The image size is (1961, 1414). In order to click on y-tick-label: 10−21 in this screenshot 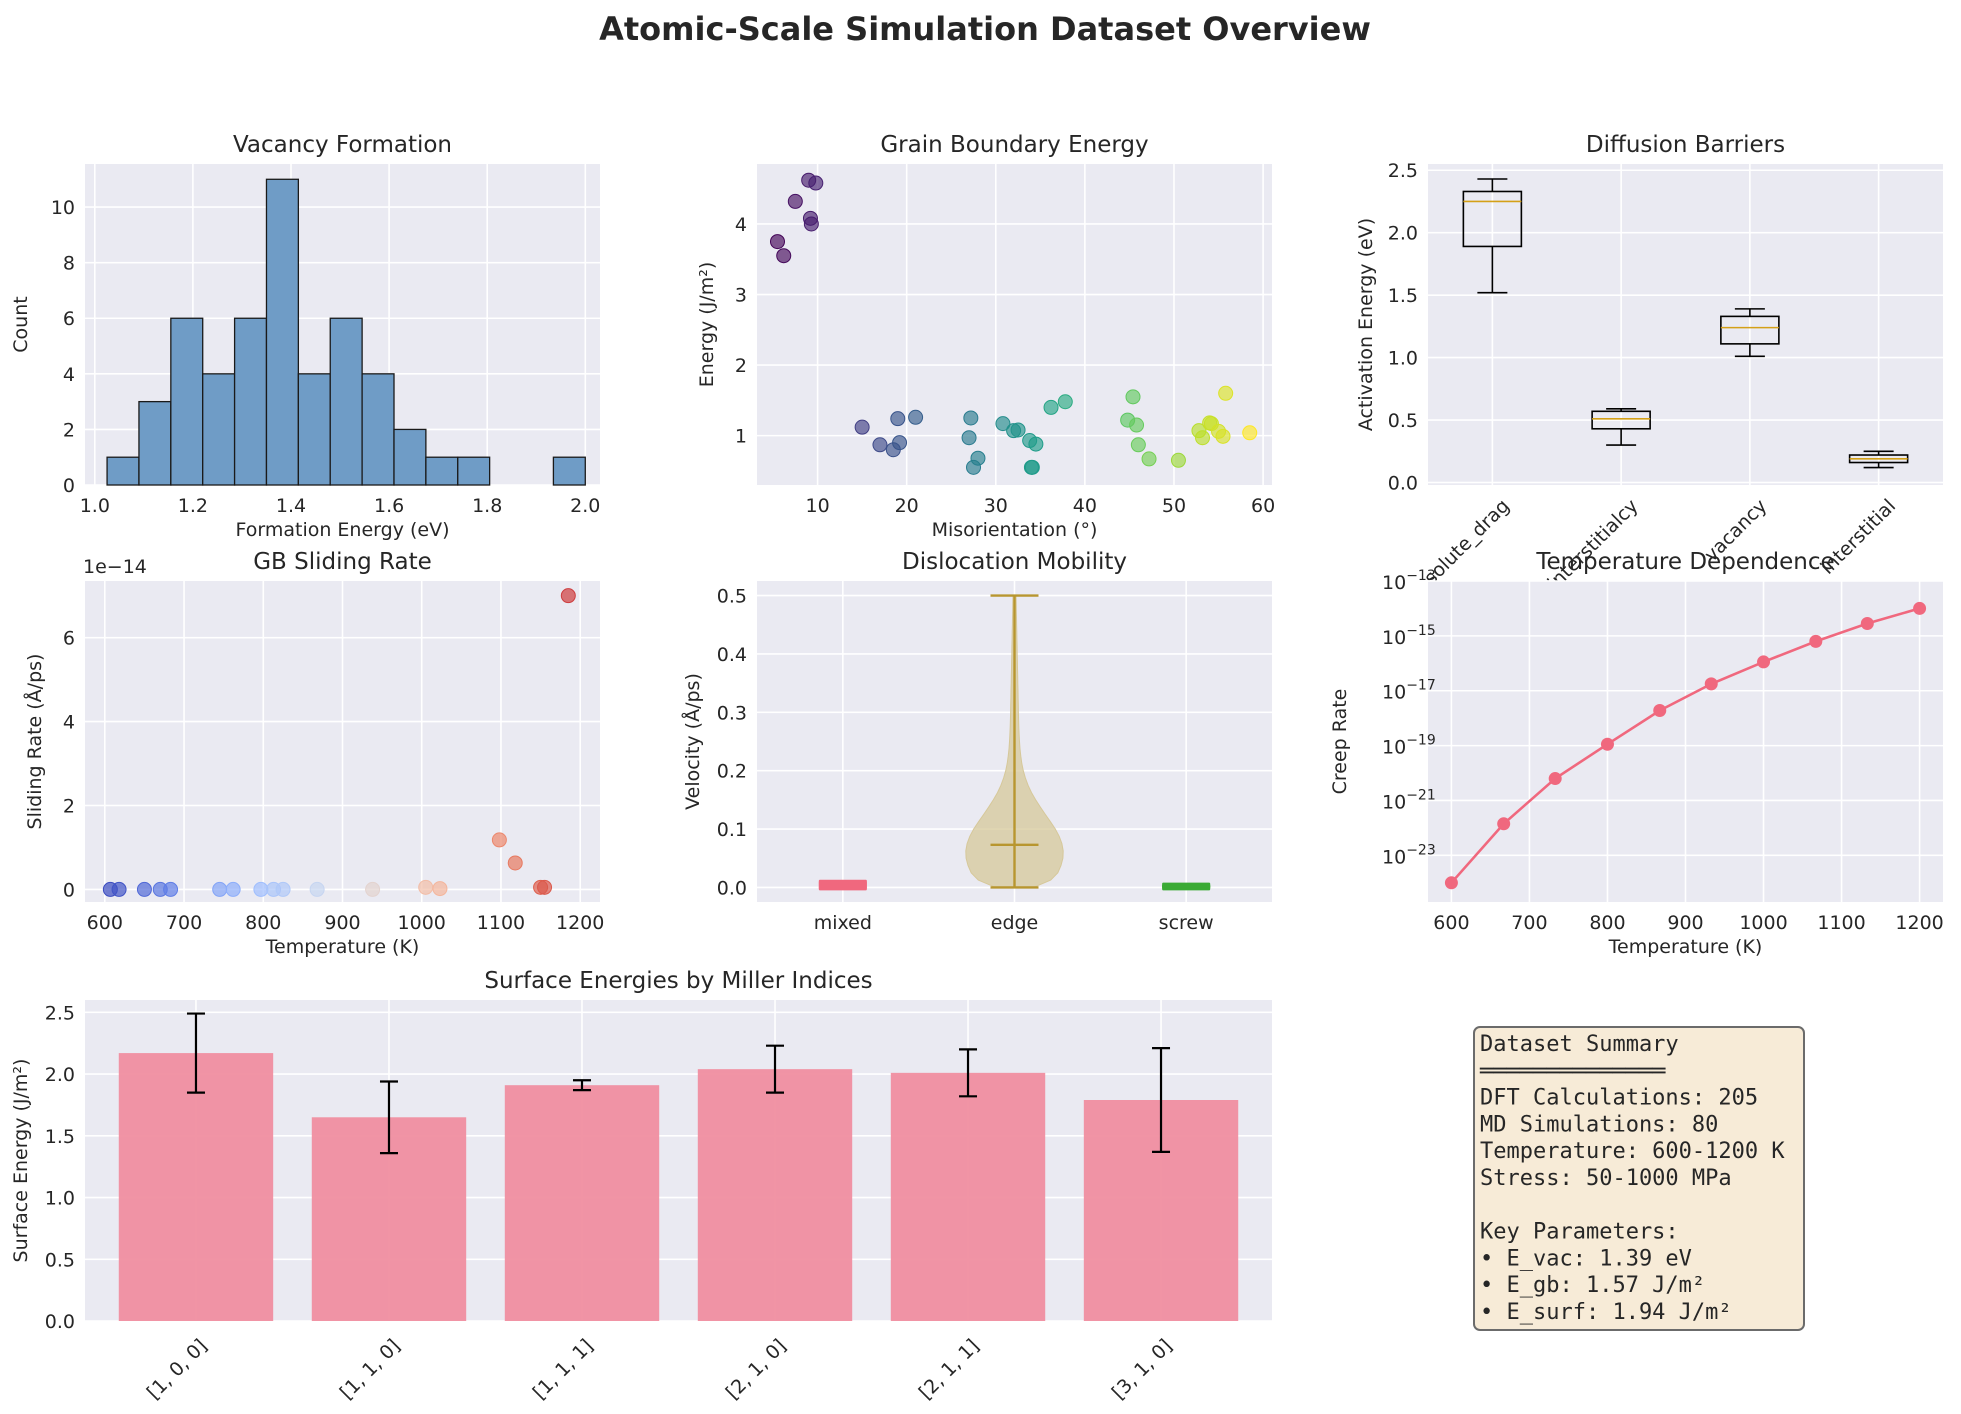, I will do `click(1409, 800)`.